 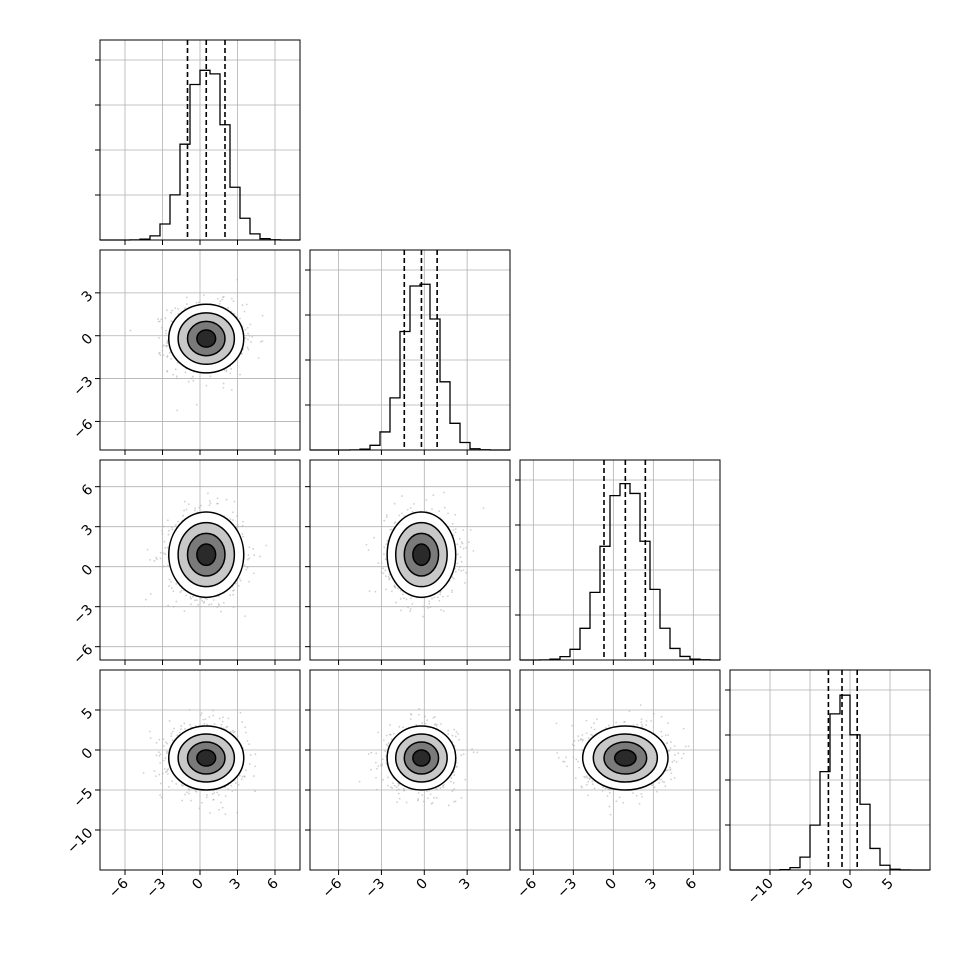 What do you see at coordinates (206, 555) in the screenshot?
I see `scatter-points` at bounding box center [206, 555].